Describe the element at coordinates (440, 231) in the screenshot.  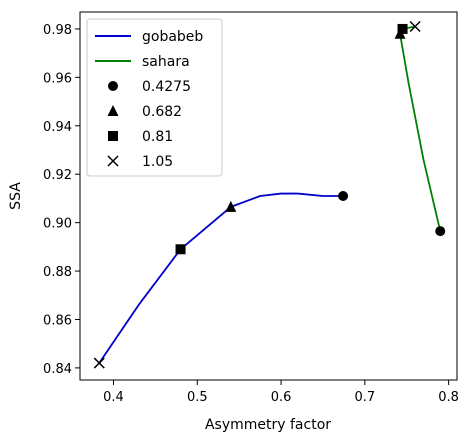
I see `marker-sahara-0.4275` at that location.